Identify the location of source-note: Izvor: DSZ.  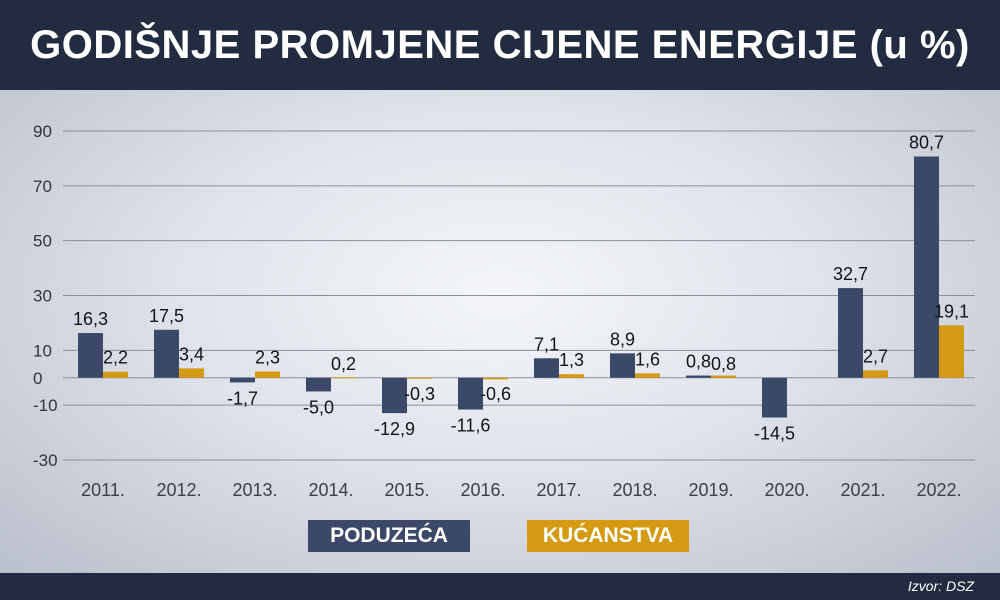
(940, 586).